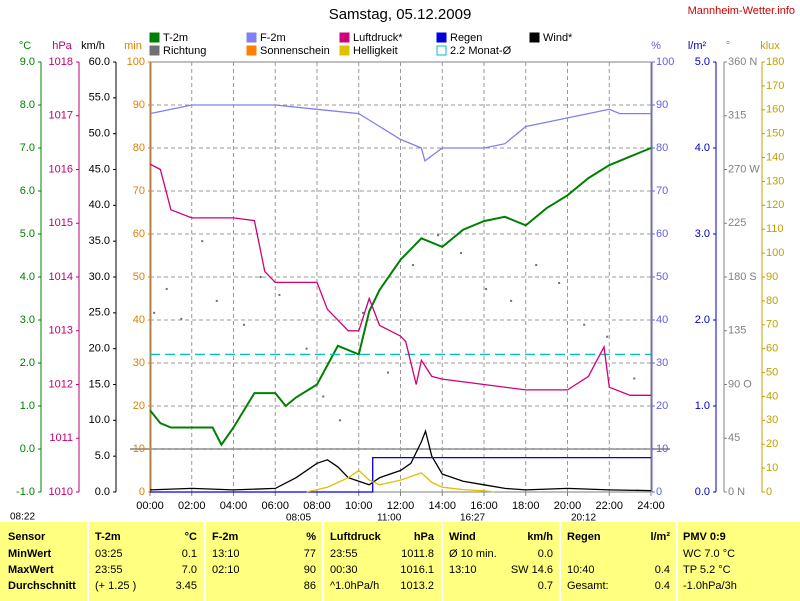 The image size is (800, 601). I want to click on x-tick-label: 14:00, so click(442, 506).